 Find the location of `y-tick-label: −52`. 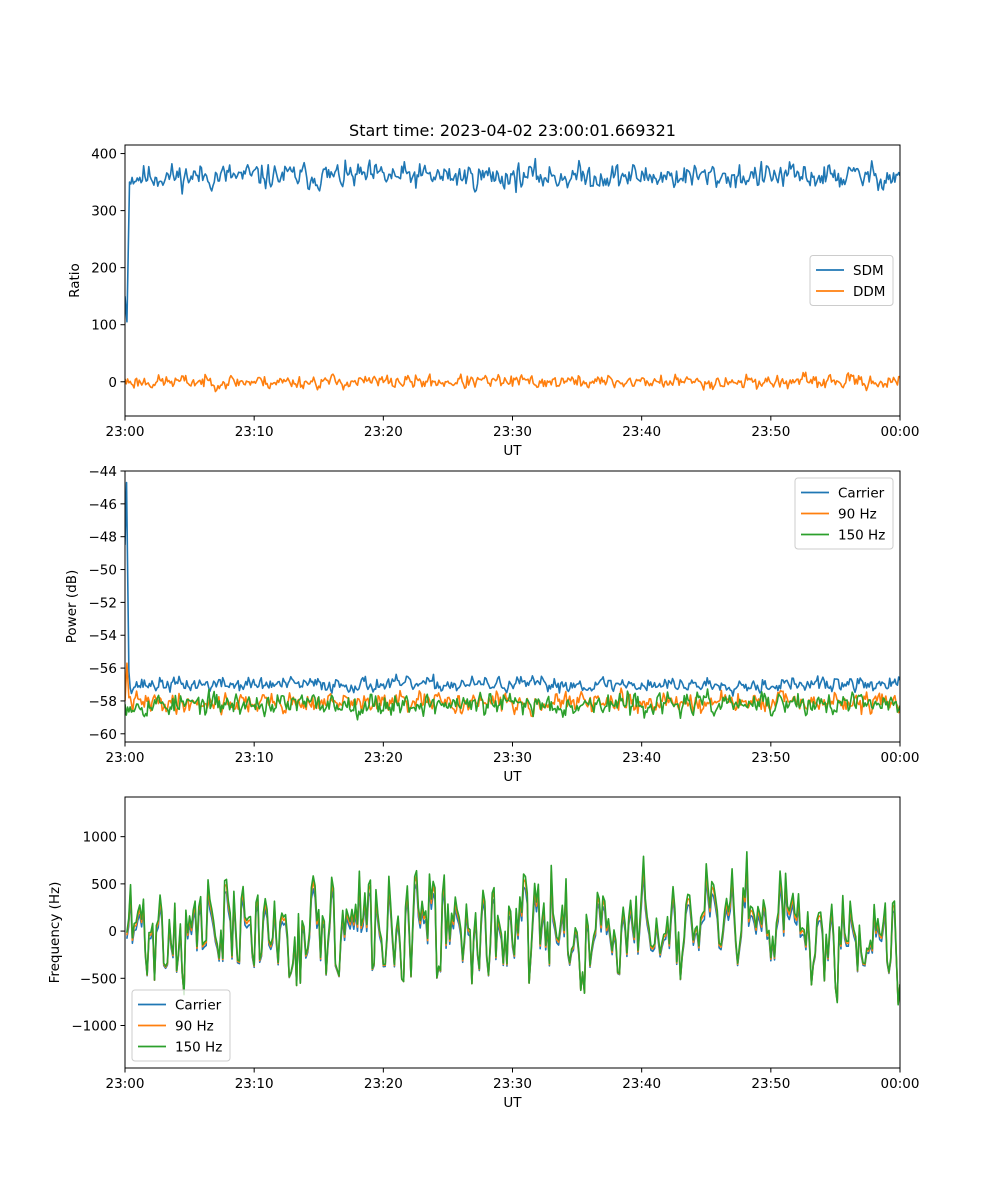

y-tick-label: −52 is located at coordinates (103, 603).